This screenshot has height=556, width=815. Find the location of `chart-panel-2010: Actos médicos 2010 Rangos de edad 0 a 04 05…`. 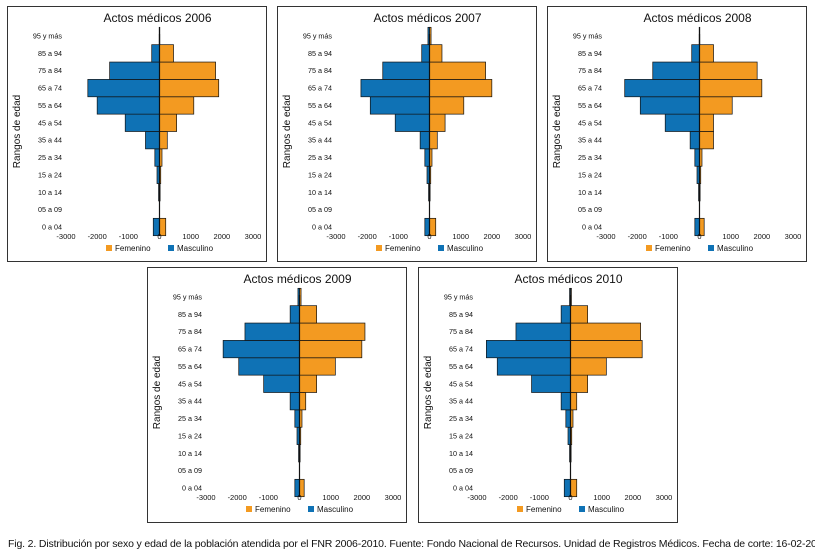

chart-panel-2010: Actos médicos 2010 Rangos de edad 0 a 04 05… is located at coordinates (548, 395).